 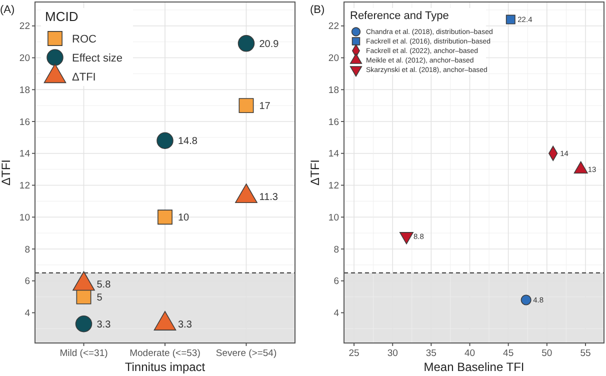 What do you see at coordinates (508, 353) in the screenshot?
I see `x-tick-label: 45` at bounding box center [508, 353].